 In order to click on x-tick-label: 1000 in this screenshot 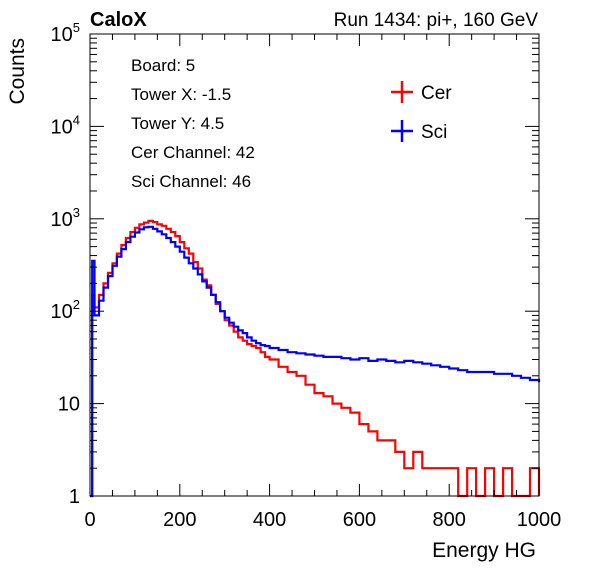, I will do `click(539, 520)`.